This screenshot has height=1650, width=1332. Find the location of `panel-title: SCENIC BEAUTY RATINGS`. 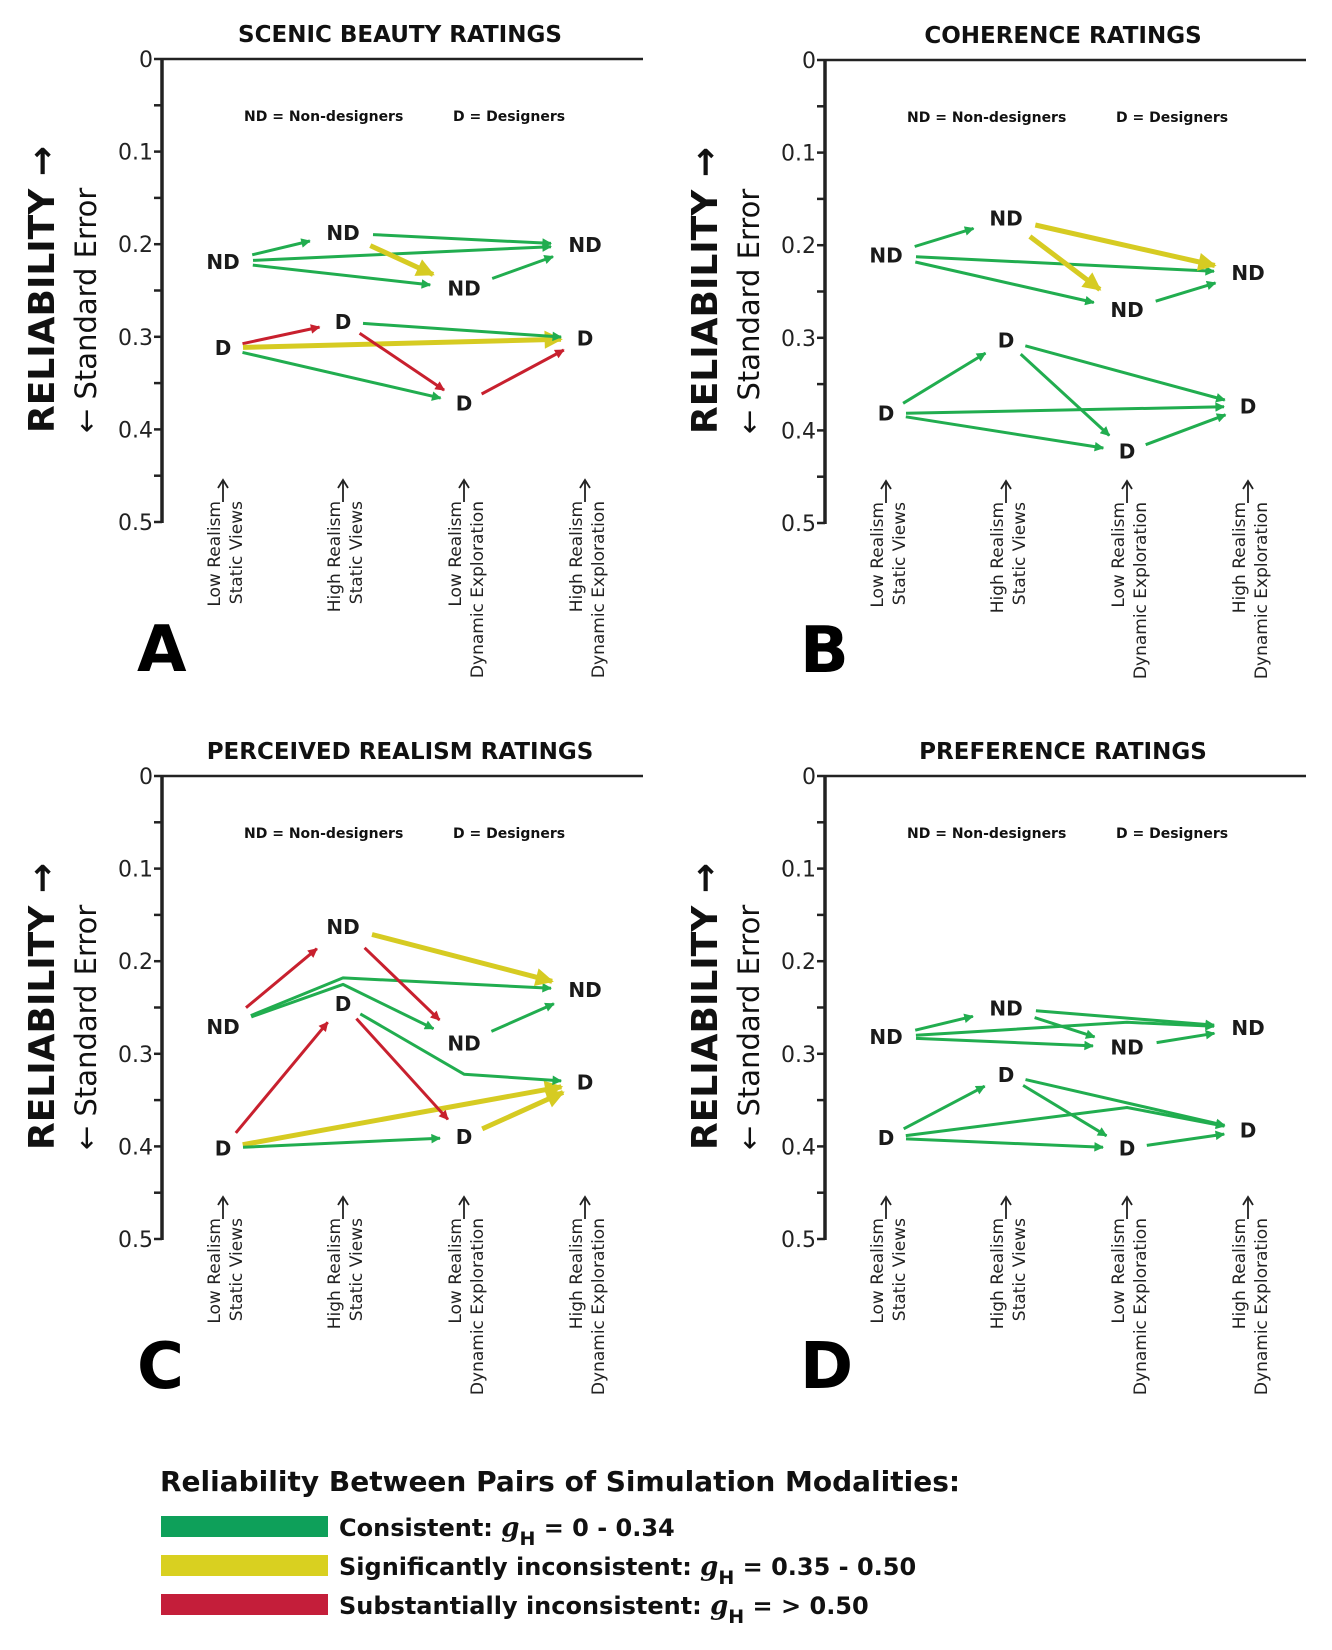

panel-title: SCENIC BEAUTY RATINGS is located at coordinates (400, 35).